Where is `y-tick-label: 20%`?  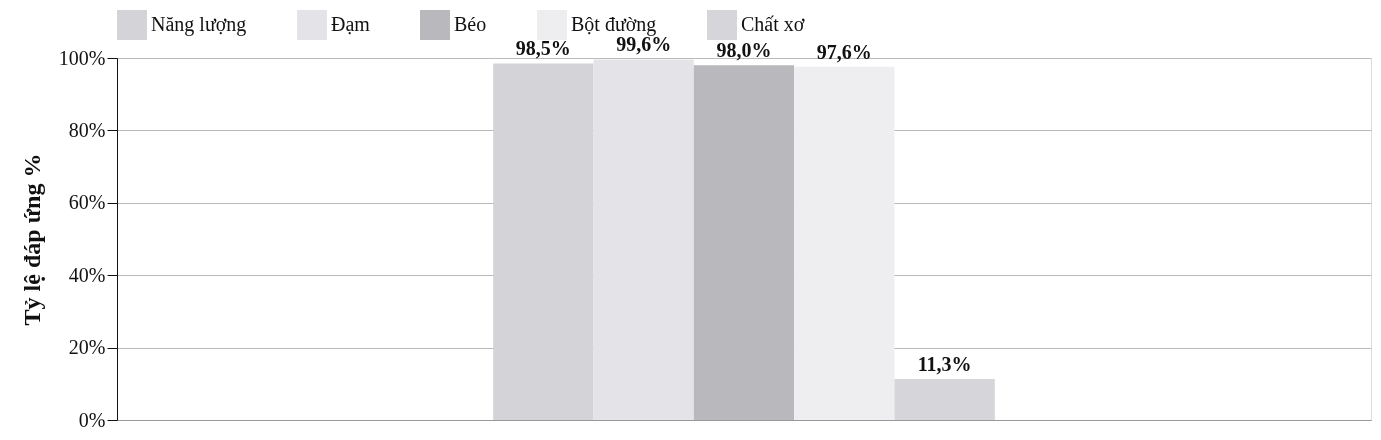
y-tick-label: 20% is located at coordinates (87, 347).